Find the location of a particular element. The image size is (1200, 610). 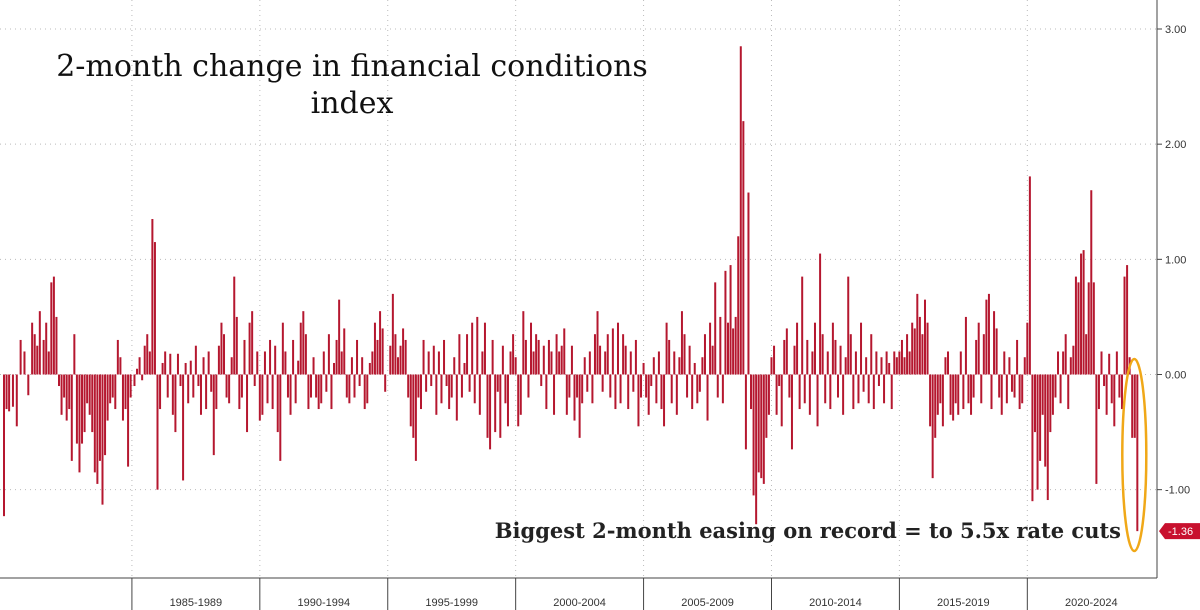

last-value-badge: -1.36 is located at coordinates (1179, 531).